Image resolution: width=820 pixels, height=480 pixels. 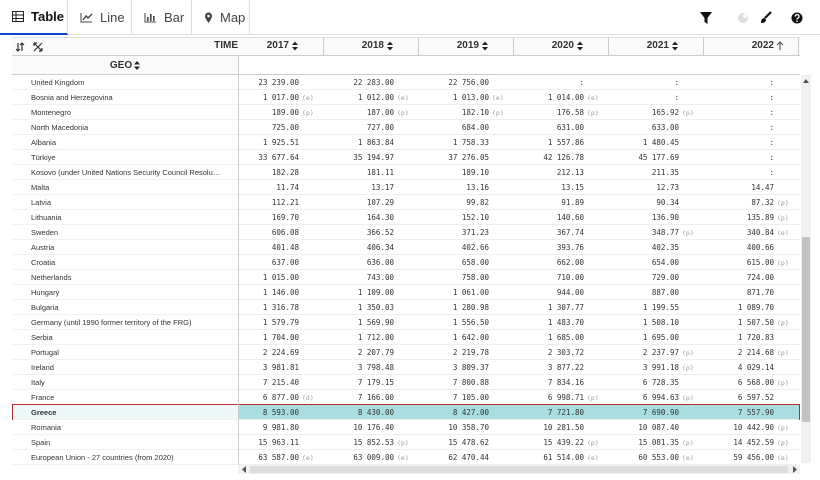 What do you see at coordinates (280, 367) in the screenshot?
I see `value-cell: 3 981.81` at bounding box center [280, 367].